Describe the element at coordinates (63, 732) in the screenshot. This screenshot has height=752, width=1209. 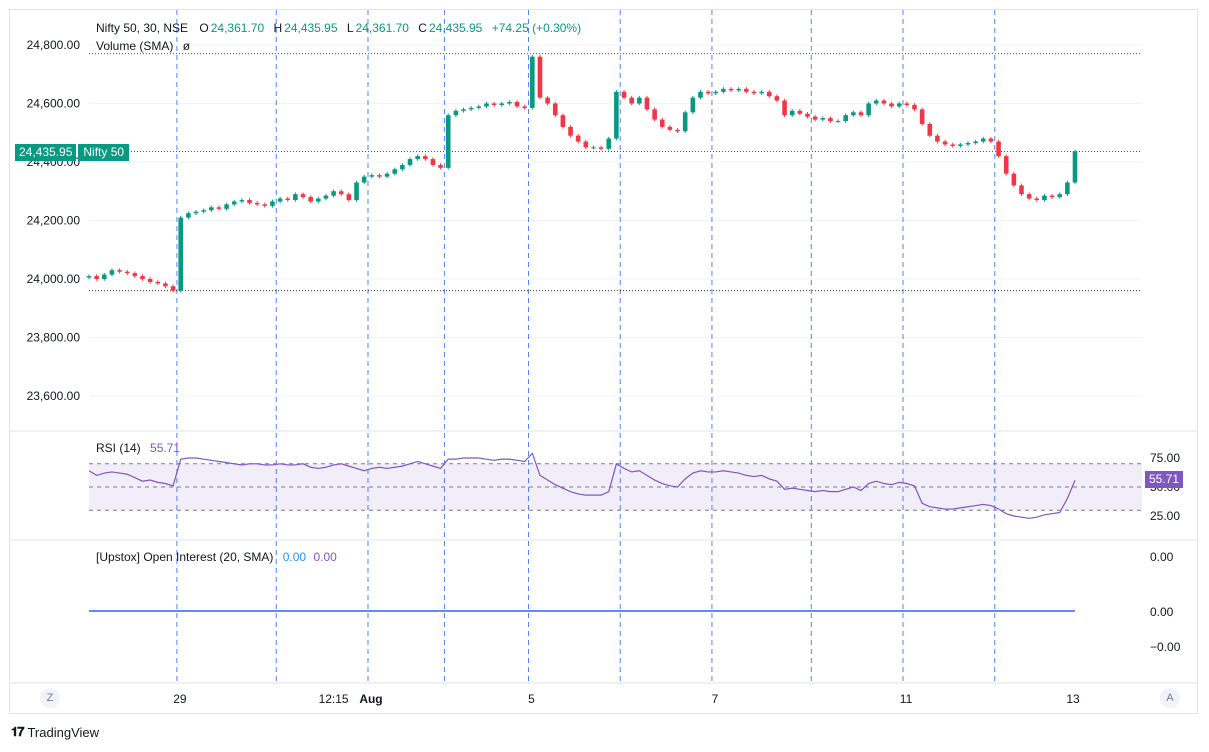
I see `tradingview-brand: TradingView` at that location.